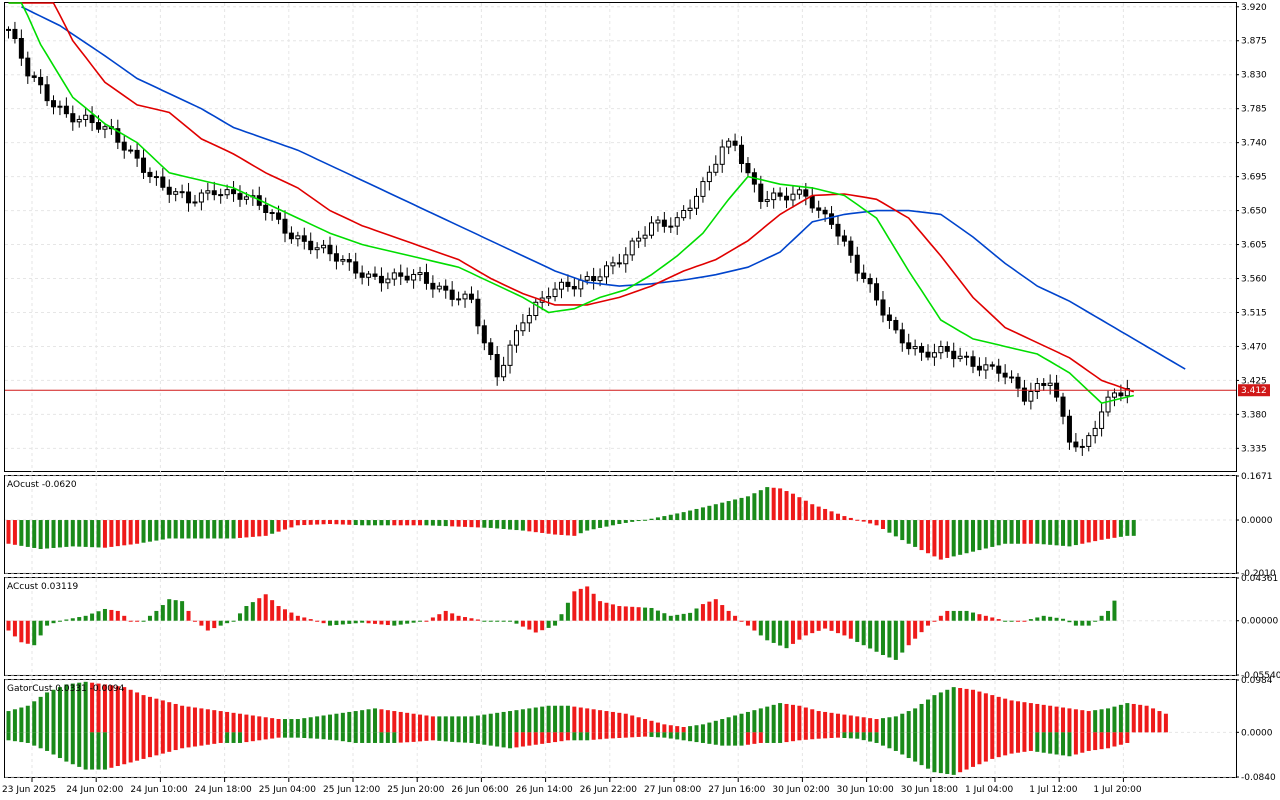  Describe the element at coordinates (620, 626) in the screenshot. I see `ac-panel` at that location.